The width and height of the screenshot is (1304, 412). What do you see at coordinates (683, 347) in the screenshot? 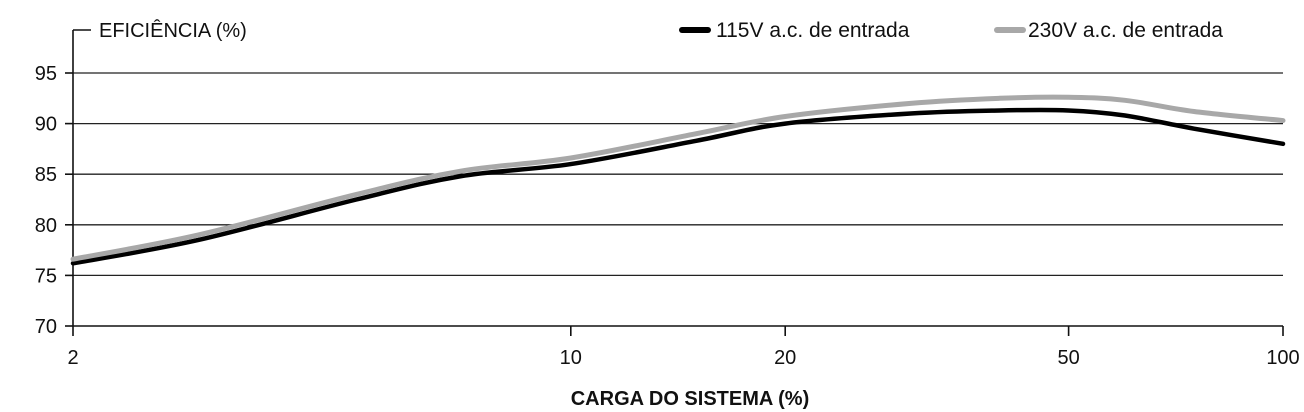
I see `x-ticks: 2 10 20 50 100` at bounding box center [683, 347].